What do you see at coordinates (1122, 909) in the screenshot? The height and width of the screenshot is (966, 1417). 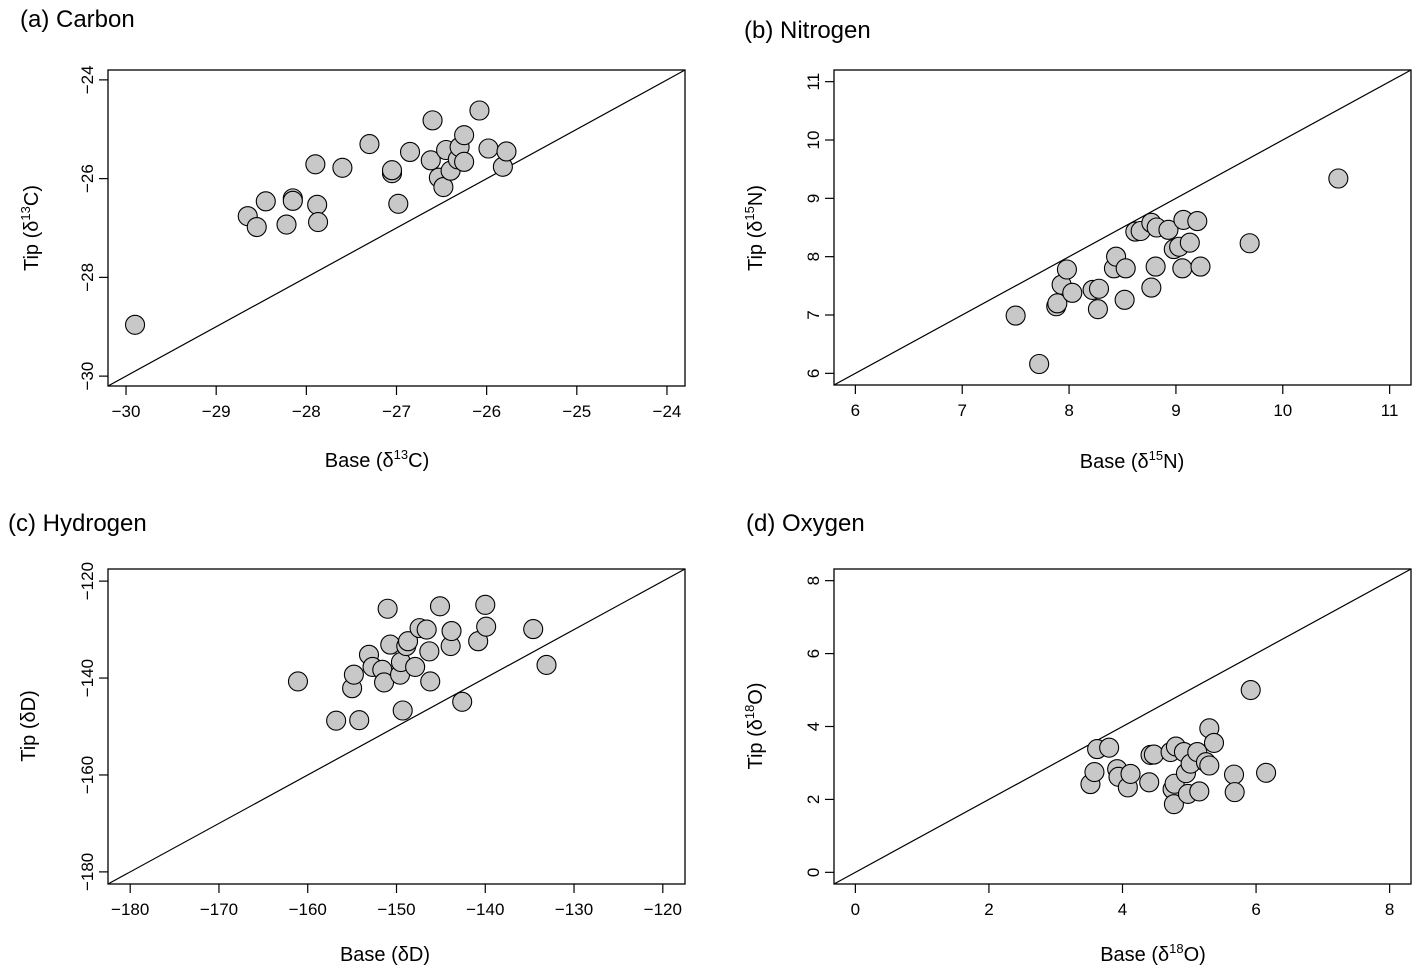 I see `x-tick-label: 4` at bounding box center [1122, 909].